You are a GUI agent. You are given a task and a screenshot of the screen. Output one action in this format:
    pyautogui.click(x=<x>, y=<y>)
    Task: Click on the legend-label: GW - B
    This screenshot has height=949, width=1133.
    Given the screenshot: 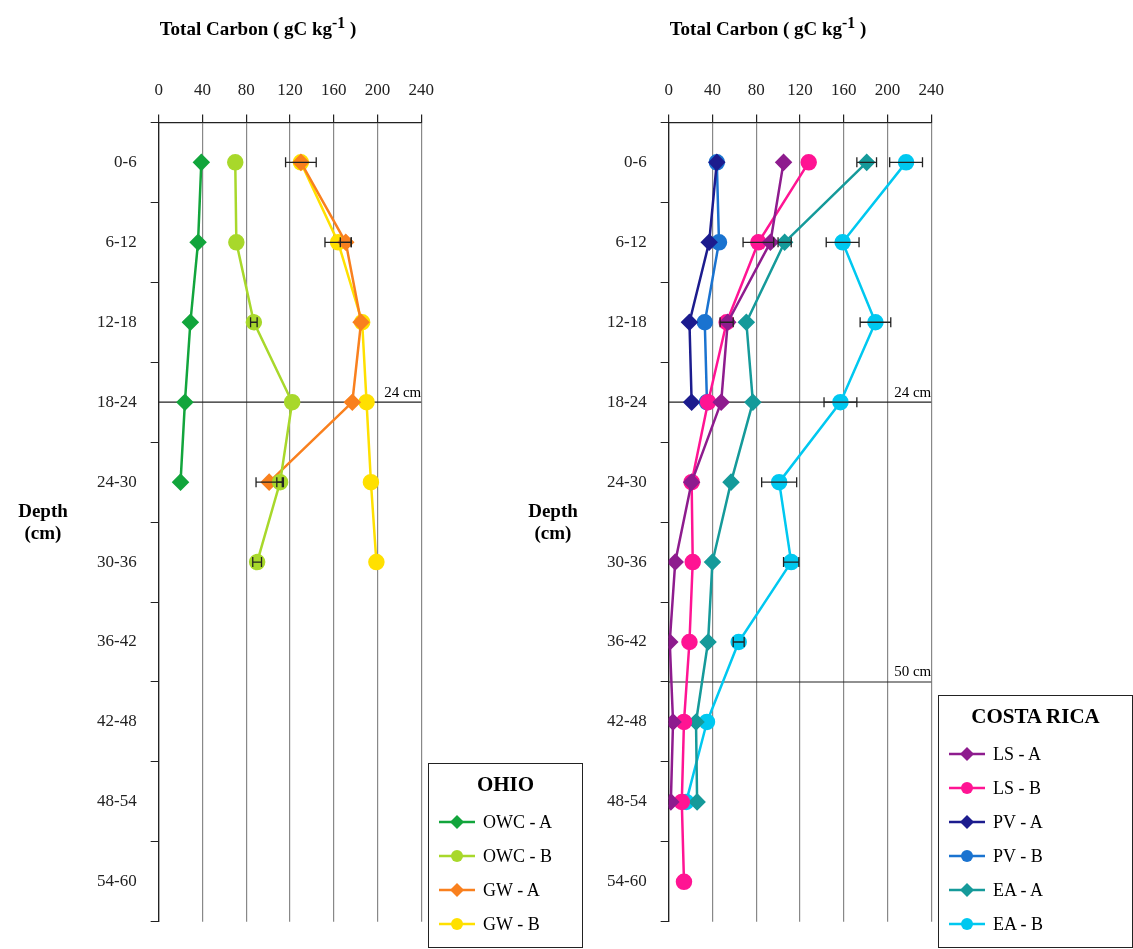 What is the action you would take?
    pyautogui.click(x=511, y=924)
    